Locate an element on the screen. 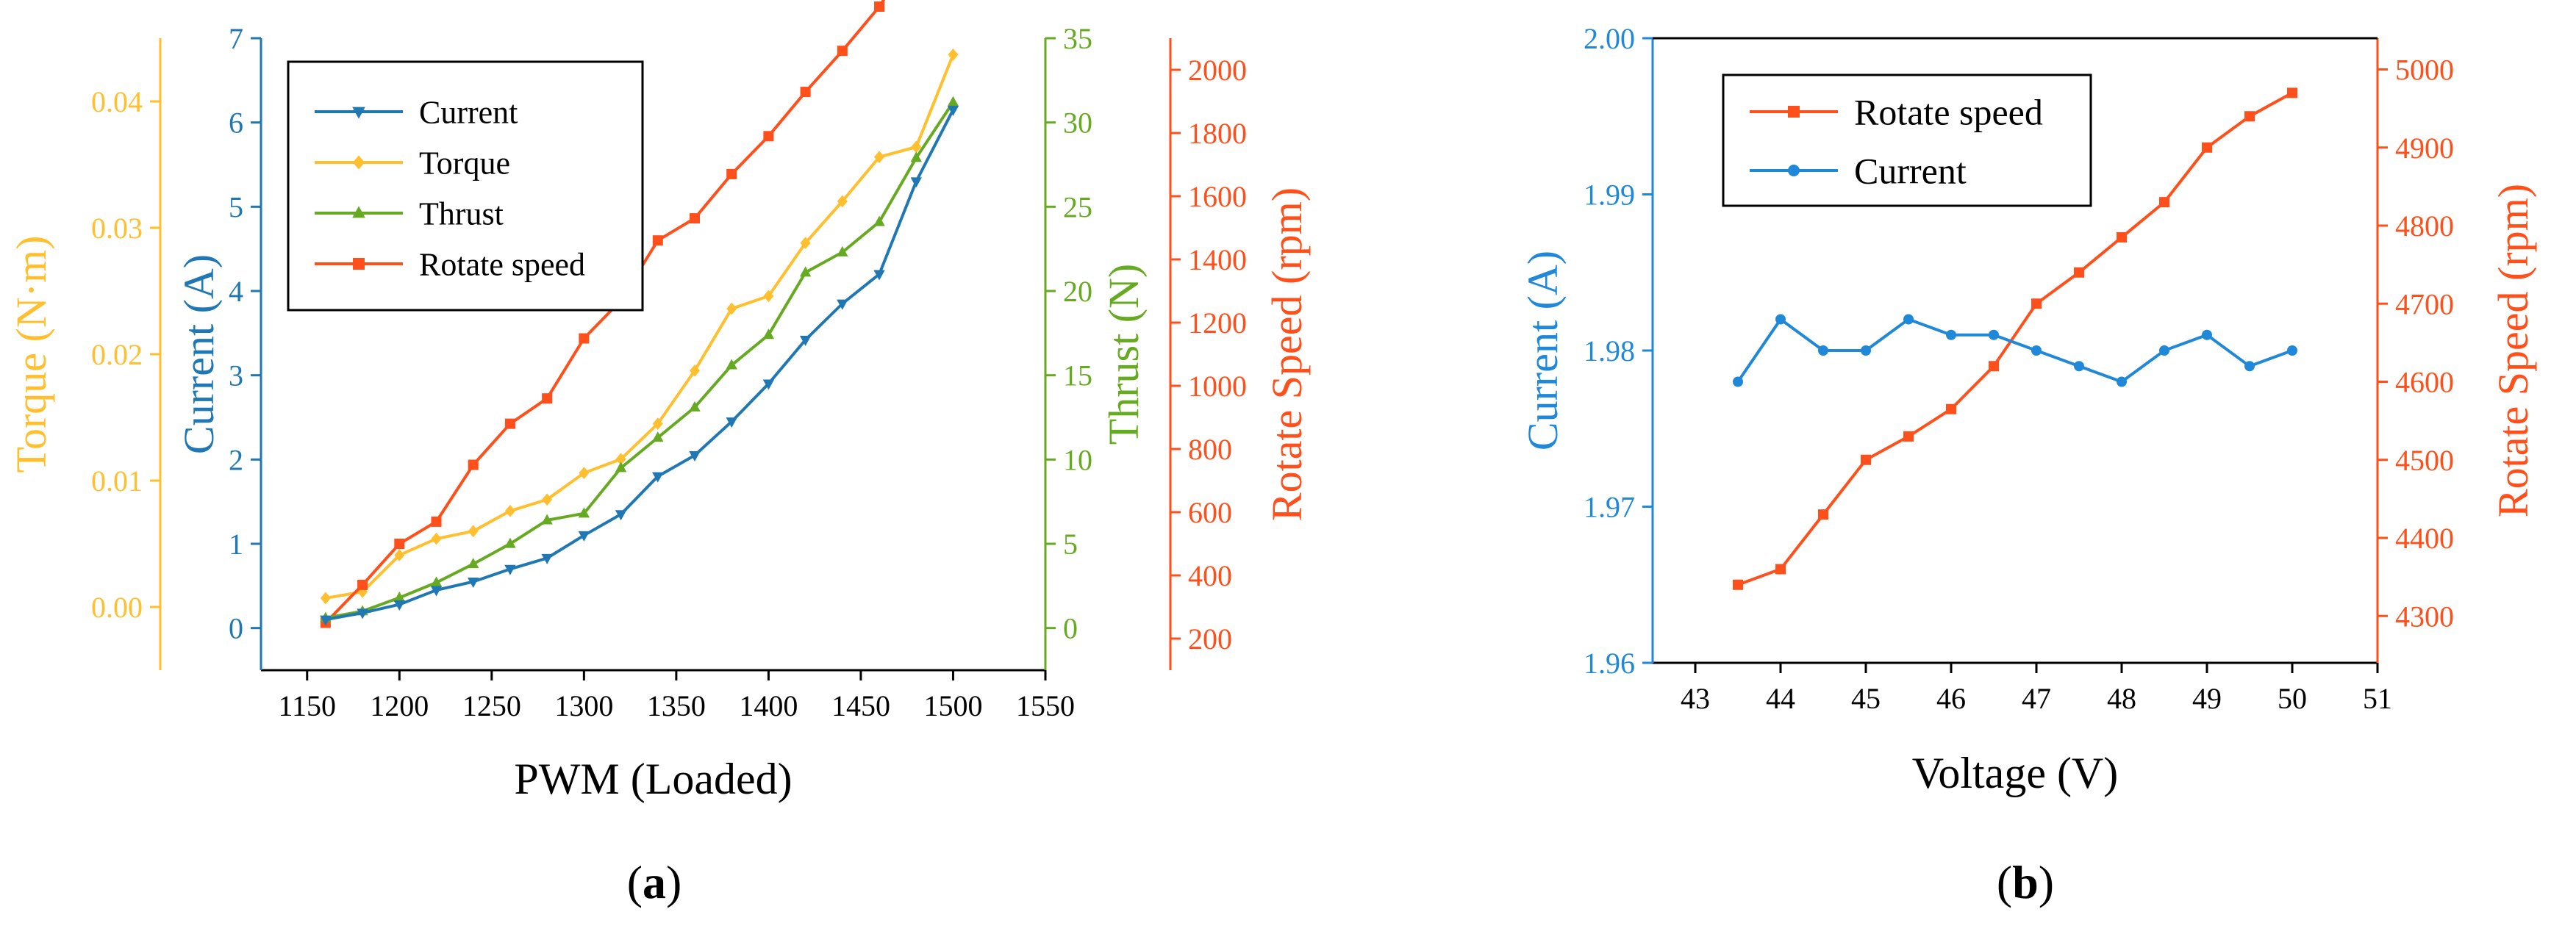 The height and width of the screenshot is (934, 2576). panel-a-x-tick-label: 1400 is located at coordinates (769, 705).